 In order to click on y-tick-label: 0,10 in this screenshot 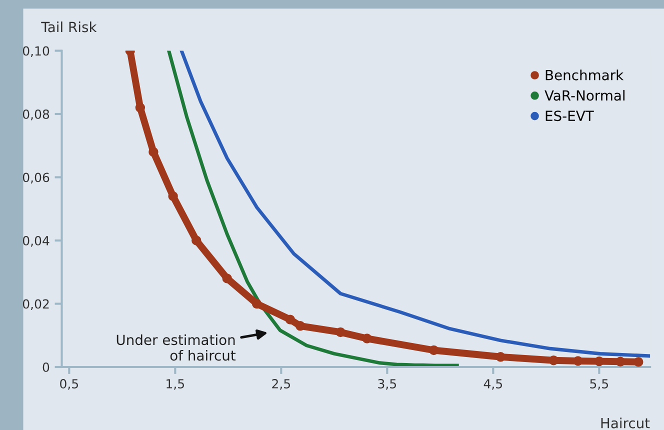, I will do `click(36, 51)`.